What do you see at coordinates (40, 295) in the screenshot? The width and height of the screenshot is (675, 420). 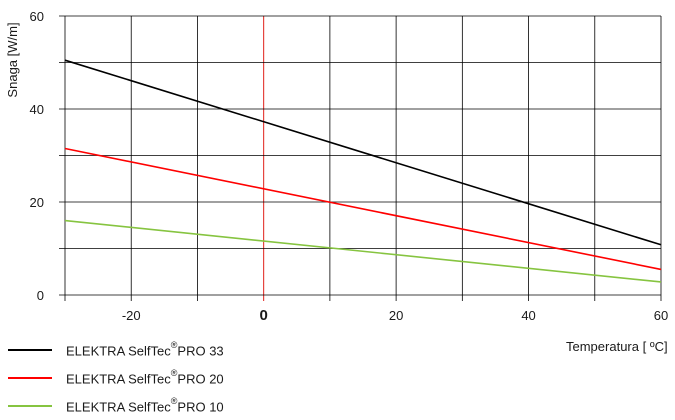 I see `y-tick-label: 0` at bounding box center [40, 295].